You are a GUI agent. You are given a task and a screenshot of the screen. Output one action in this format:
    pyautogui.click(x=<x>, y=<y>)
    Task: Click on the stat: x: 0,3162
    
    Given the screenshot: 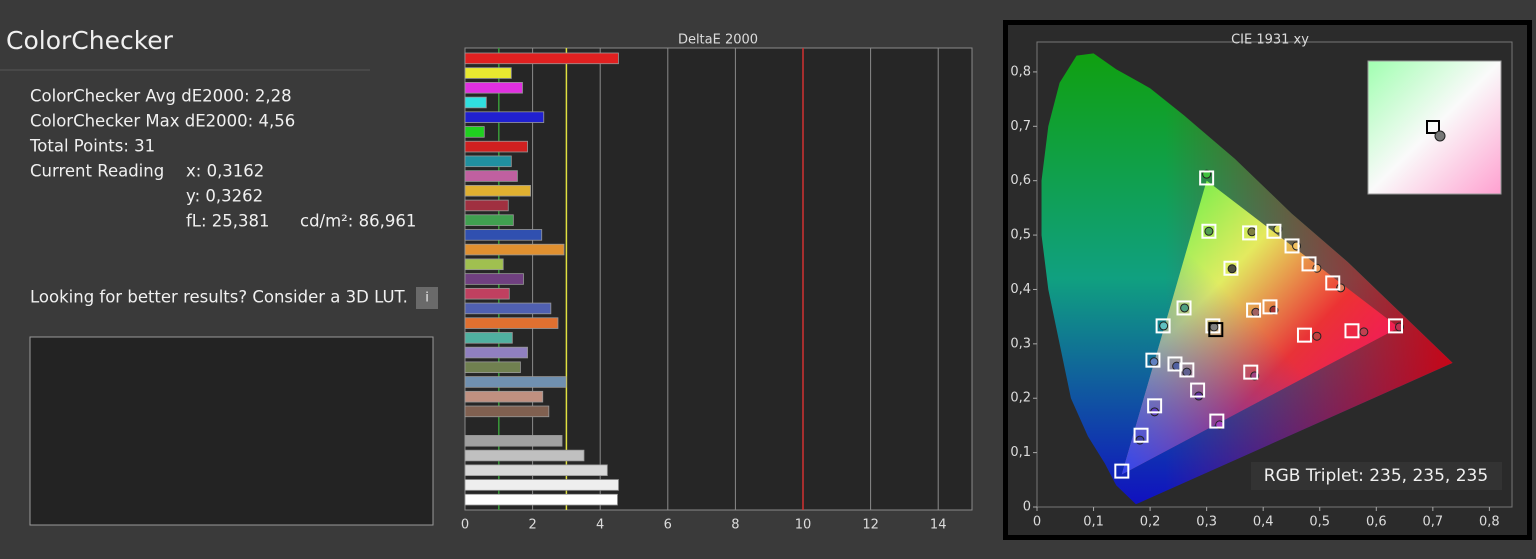 What is the action you would take?
    pyautogui.click(x=225, y=171)
    